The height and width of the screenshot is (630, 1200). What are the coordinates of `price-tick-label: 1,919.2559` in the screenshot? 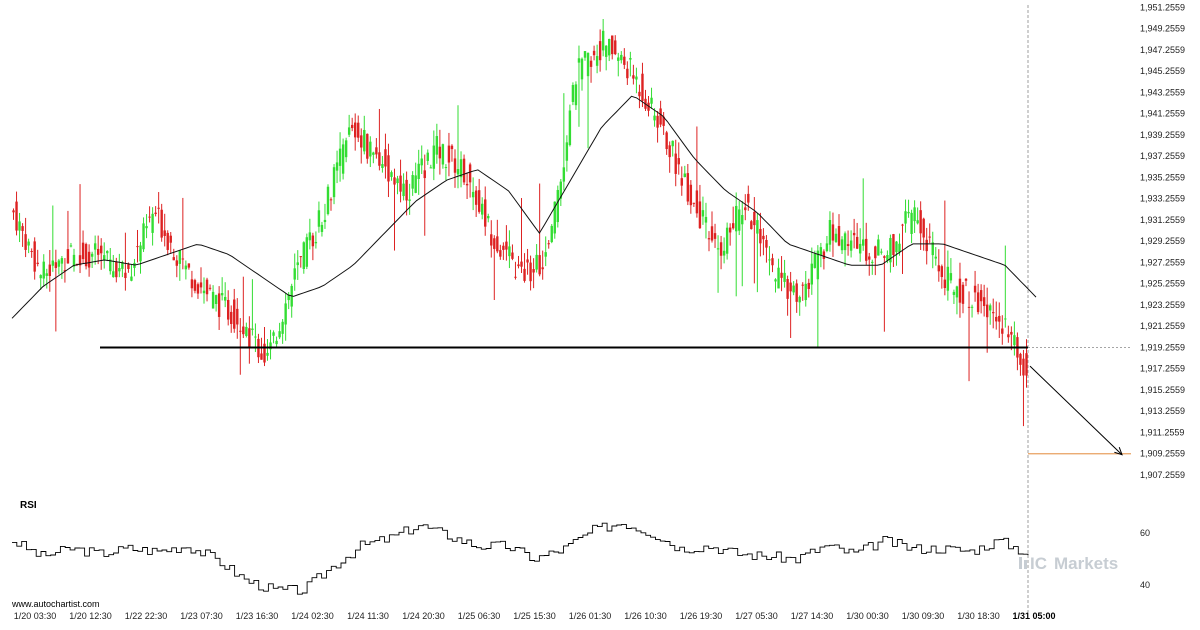 It's located at (1162, 347).